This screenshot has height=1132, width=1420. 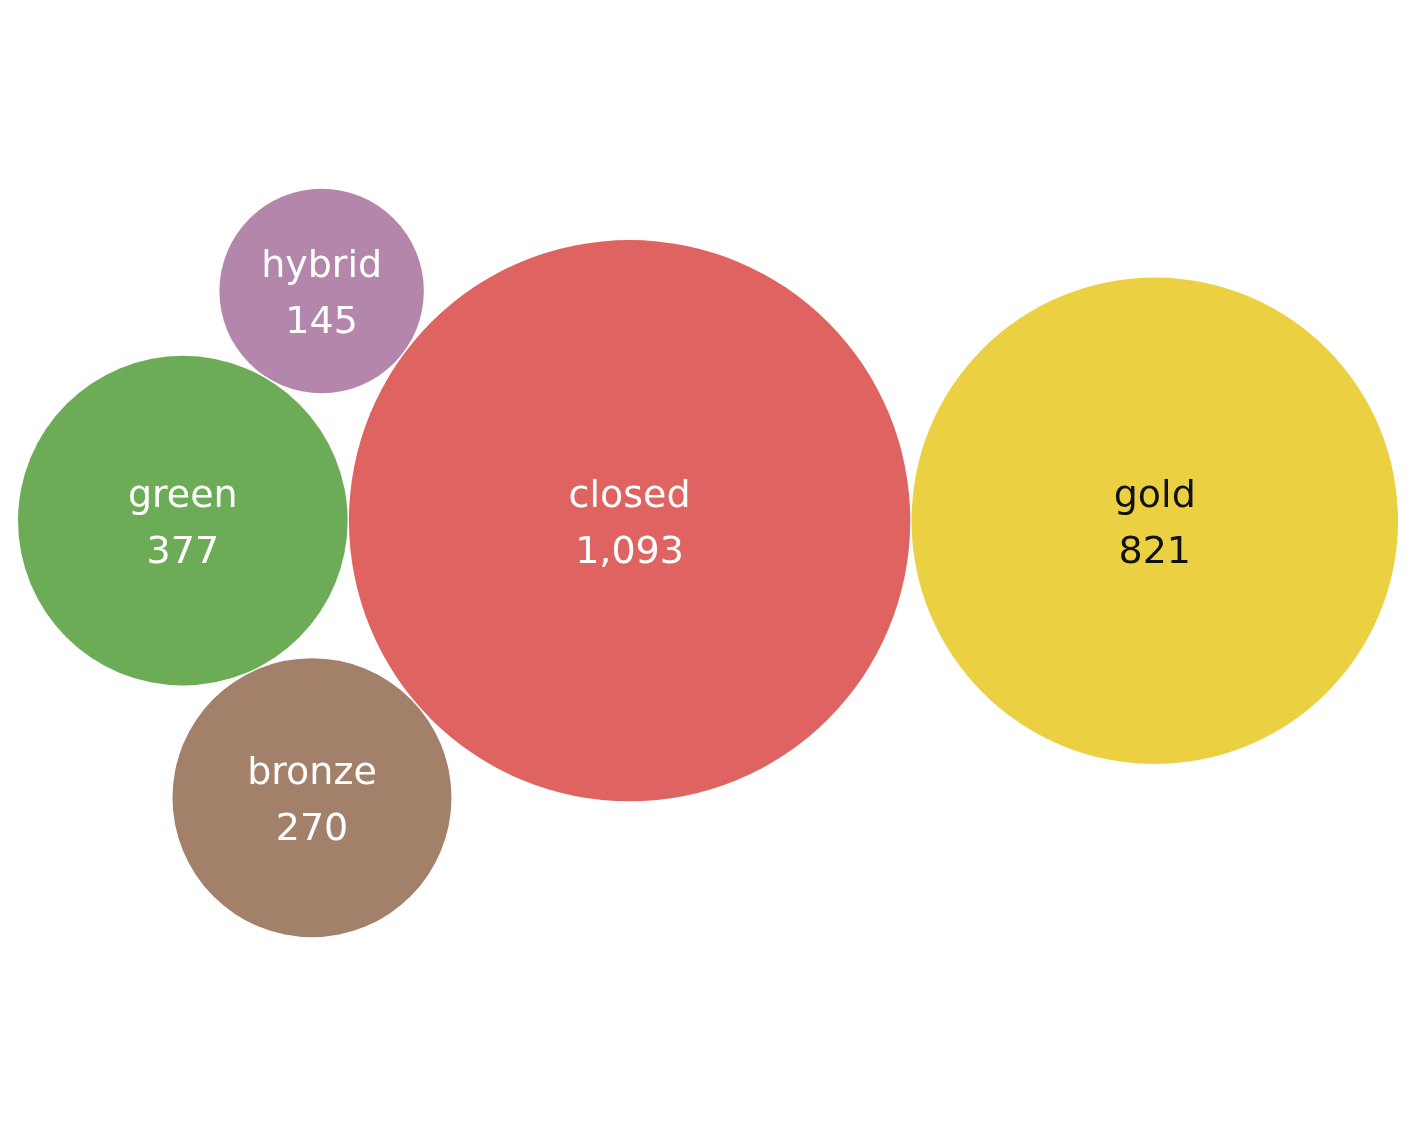 What do you see at coordinates (629, 549) in the screenshot?
I see `data-label: 1,093` at bounding box center [629, 549].